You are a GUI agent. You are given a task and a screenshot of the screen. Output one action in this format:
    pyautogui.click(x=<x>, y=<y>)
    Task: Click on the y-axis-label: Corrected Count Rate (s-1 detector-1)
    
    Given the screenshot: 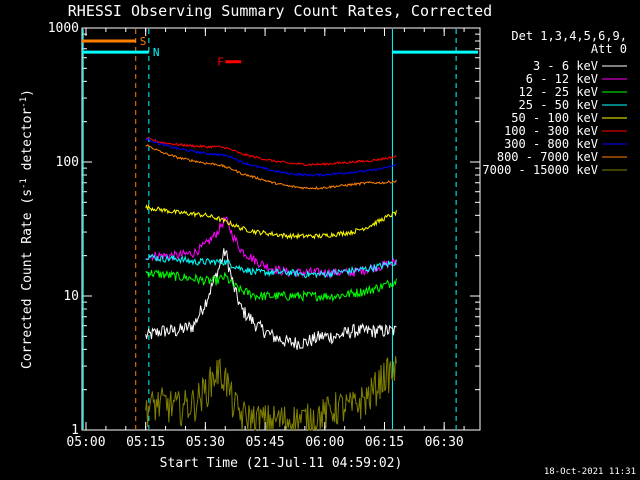 What is the action you would take?
    pyautogui.click(x=27, y=229)
    